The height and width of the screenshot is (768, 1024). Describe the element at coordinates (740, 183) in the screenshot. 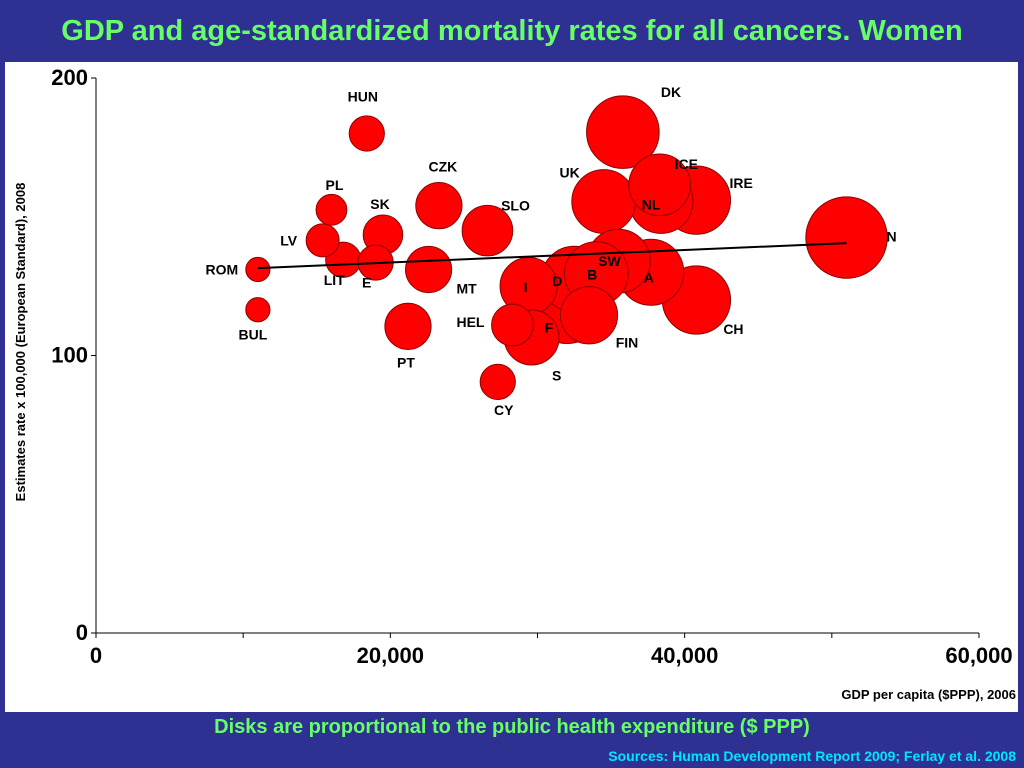

I see `bubble-label-ire: IRE` at that location.